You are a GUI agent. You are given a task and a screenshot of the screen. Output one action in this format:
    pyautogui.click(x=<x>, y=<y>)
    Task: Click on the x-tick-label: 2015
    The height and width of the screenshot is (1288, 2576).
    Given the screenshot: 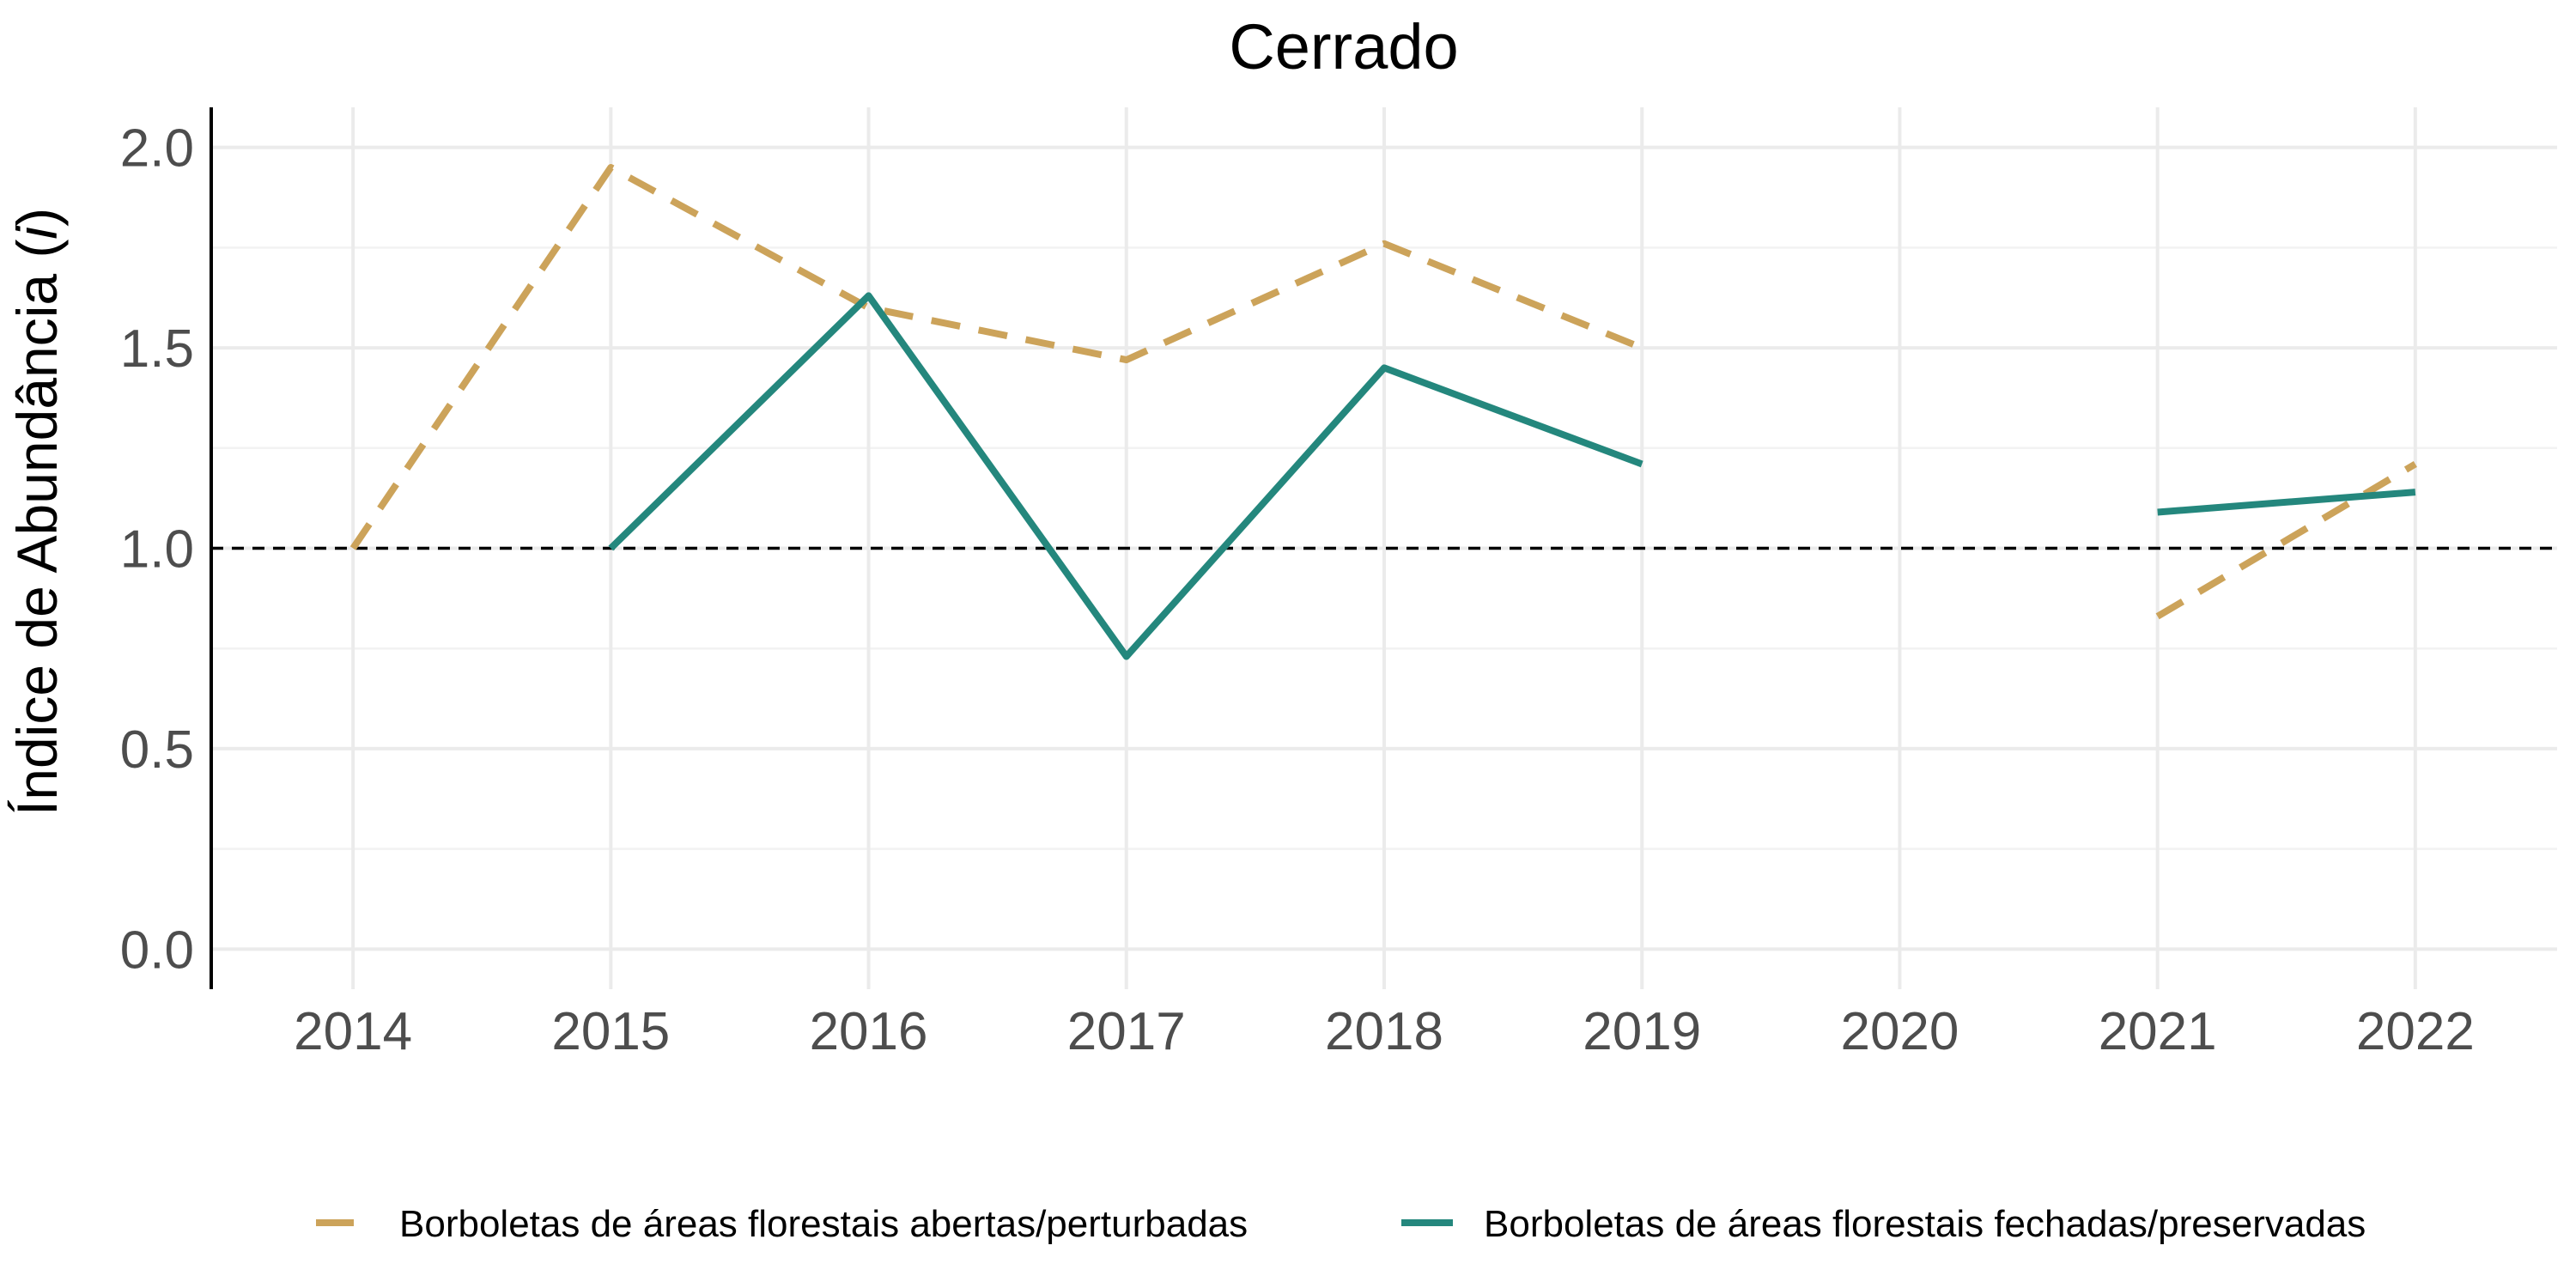 What is the action you would take?
    pyautogui.click(x=610, y=1031)
    